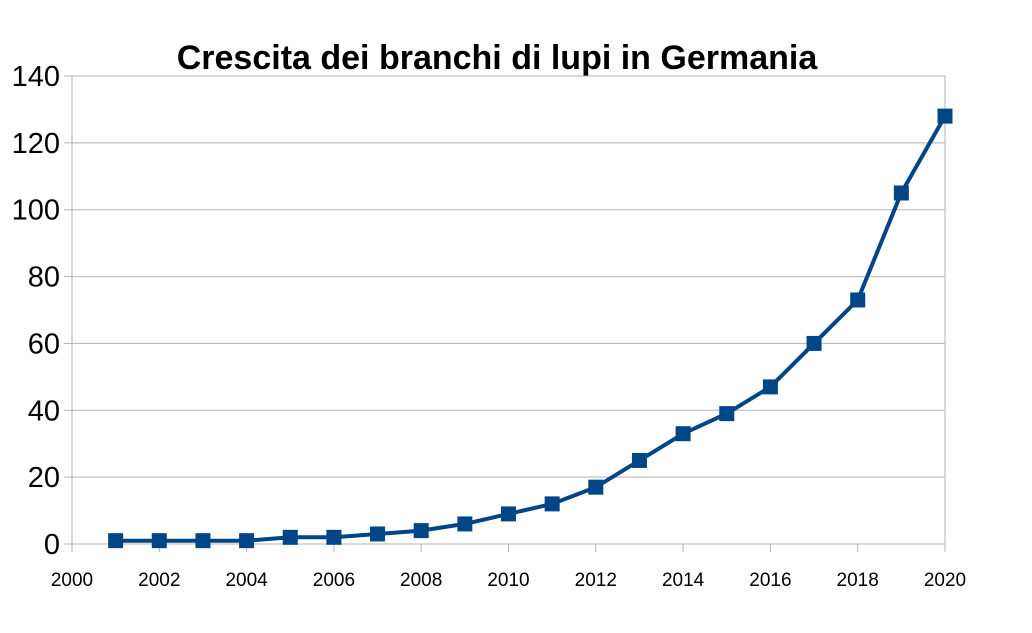  Describe the element at coordinates (36, 211) in the screenshot. I see `y-tick-label: 100` at that location.